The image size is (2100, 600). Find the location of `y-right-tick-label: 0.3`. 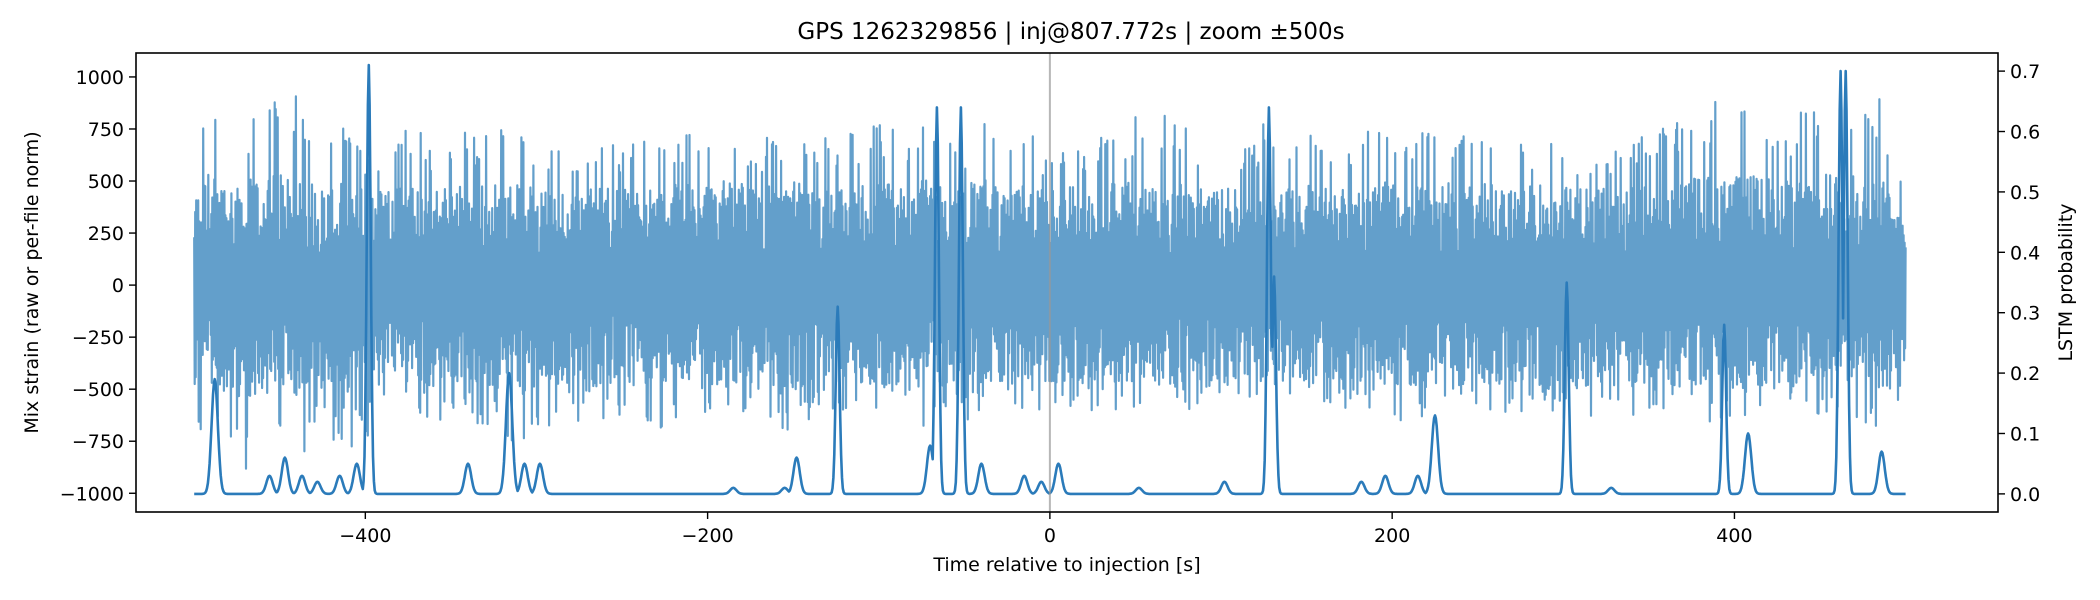

y-right-tick-label: 0.3 is located at coordinates (2025, 314).